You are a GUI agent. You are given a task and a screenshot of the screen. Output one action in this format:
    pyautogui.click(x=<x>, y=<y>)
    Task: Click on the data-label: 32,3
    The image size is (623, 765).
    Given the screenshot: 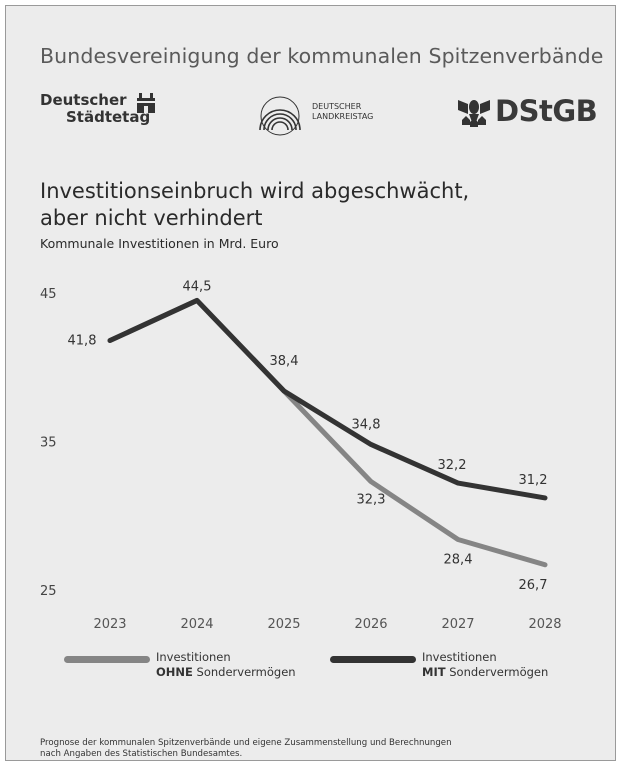 What is the action you would take?
    pyautogui.click(x=371, y=500)
    